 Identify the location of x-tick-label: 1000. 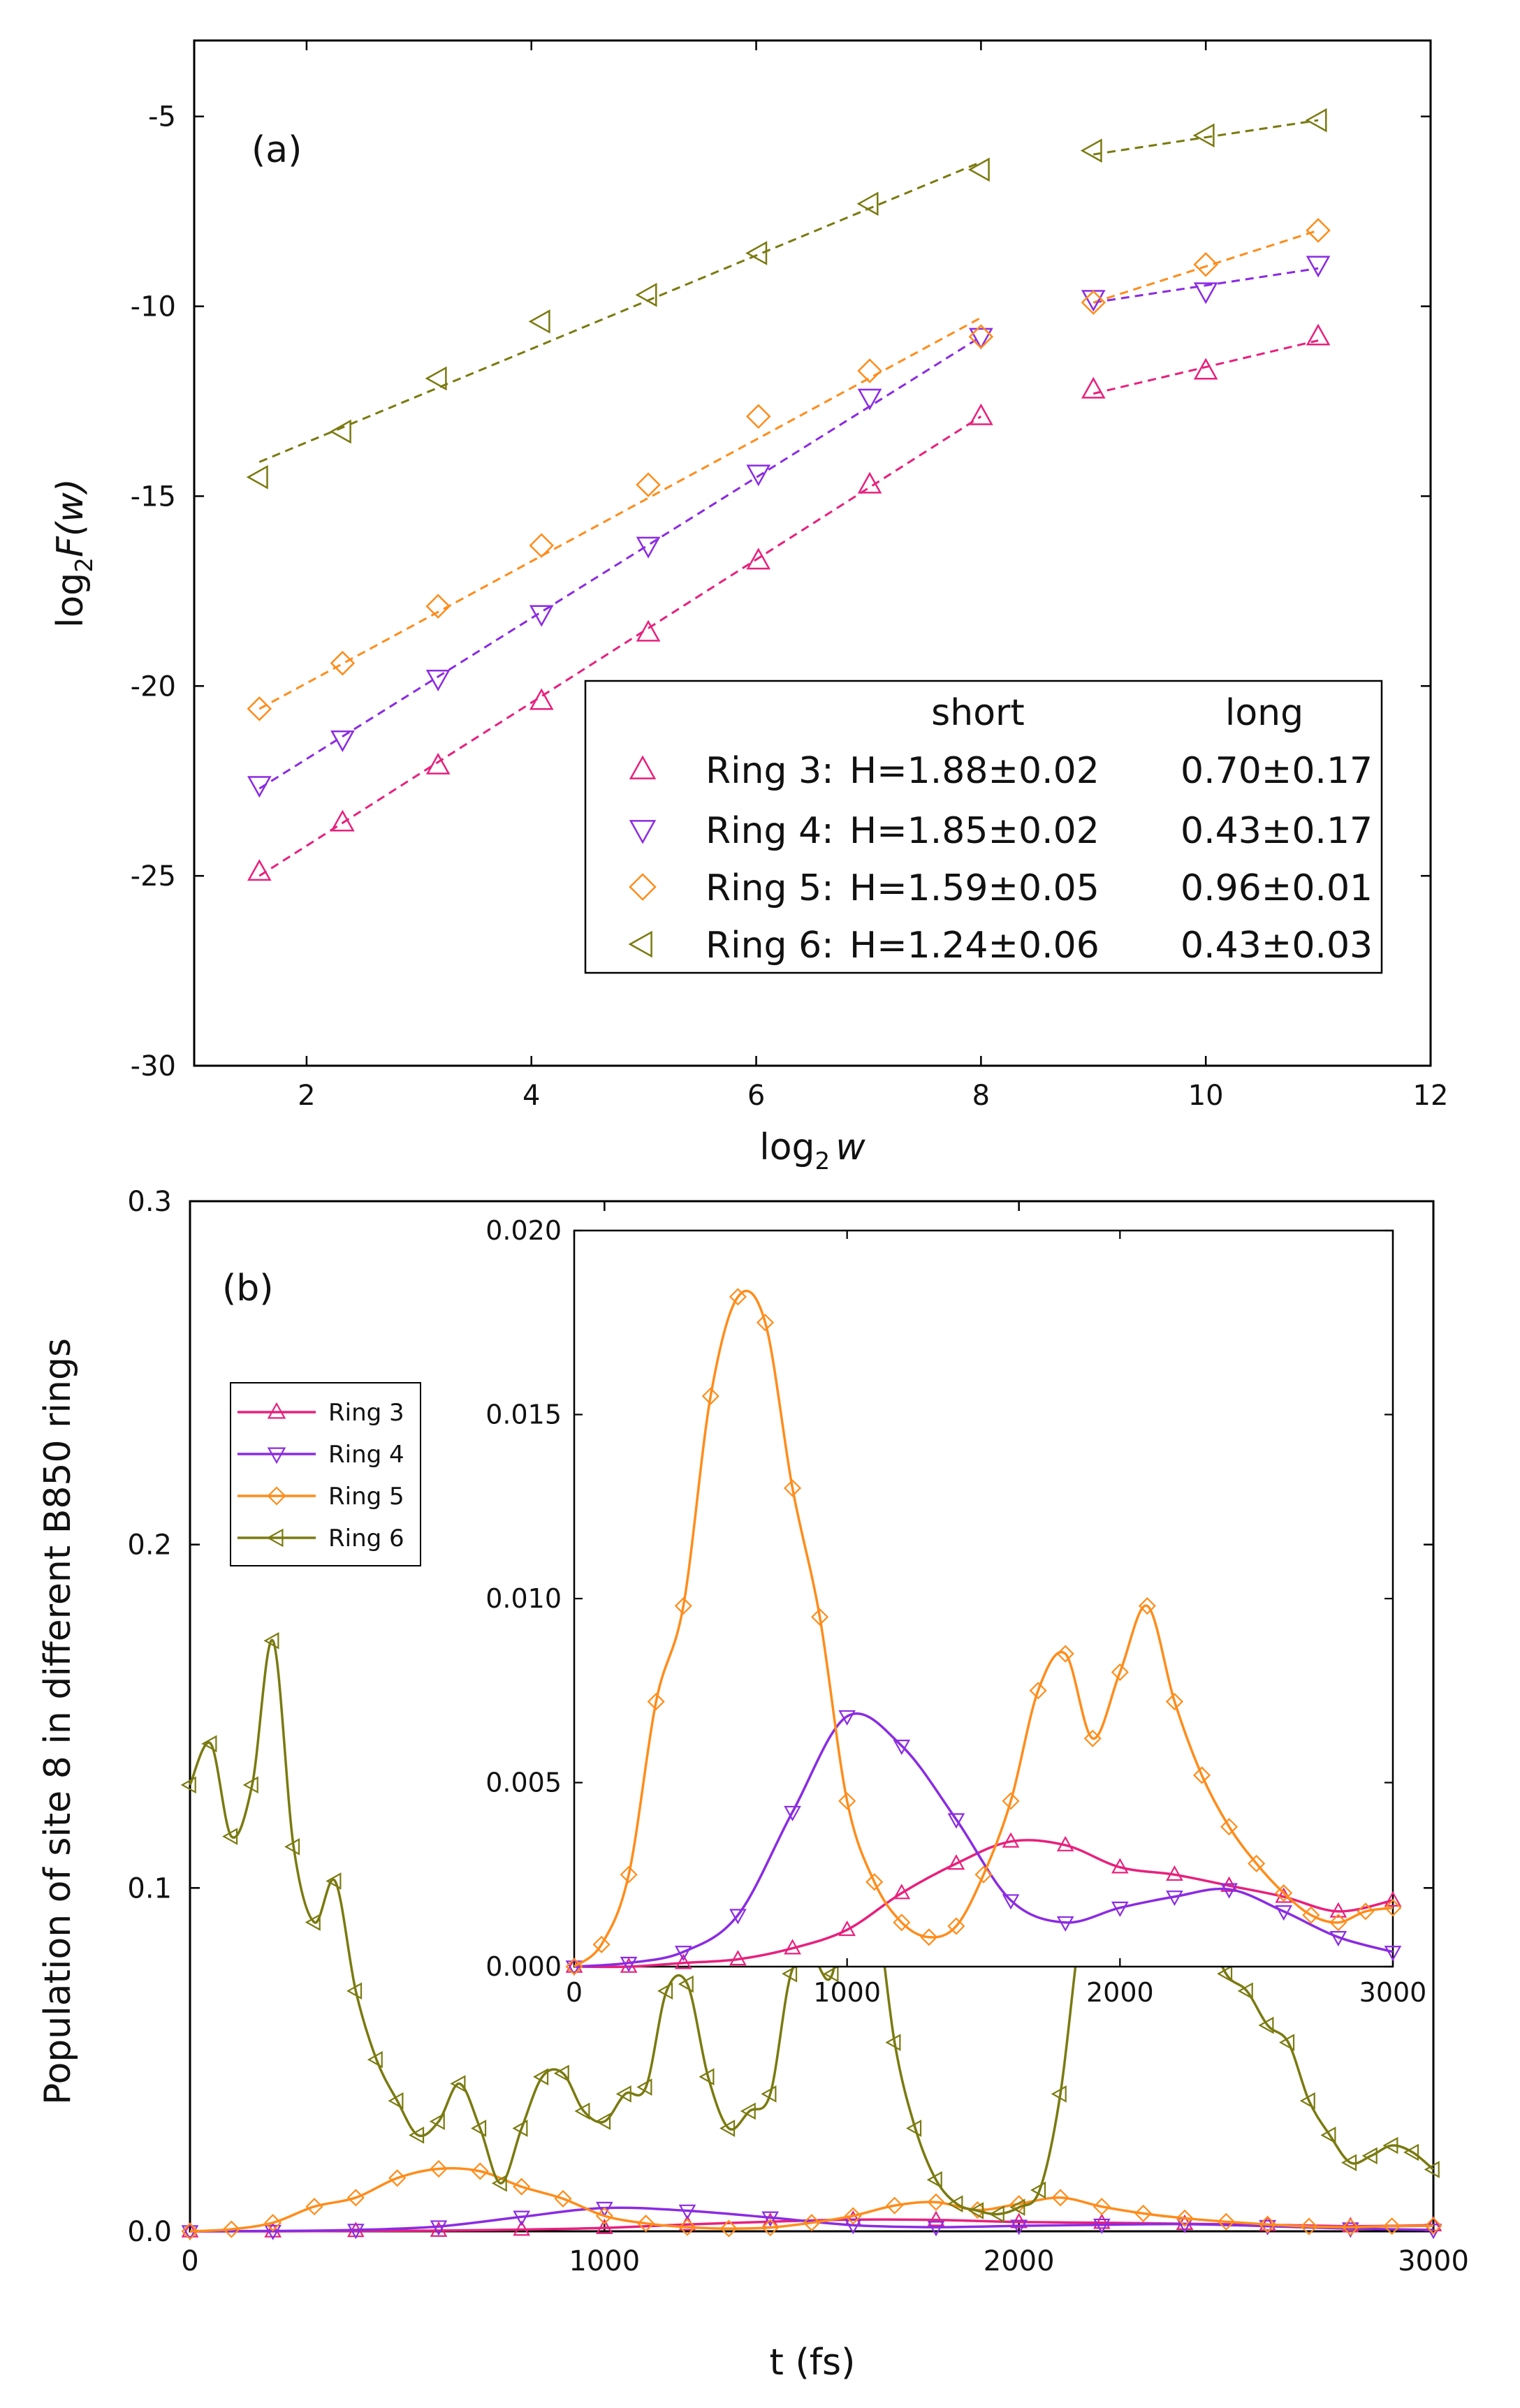
(604, 2261).